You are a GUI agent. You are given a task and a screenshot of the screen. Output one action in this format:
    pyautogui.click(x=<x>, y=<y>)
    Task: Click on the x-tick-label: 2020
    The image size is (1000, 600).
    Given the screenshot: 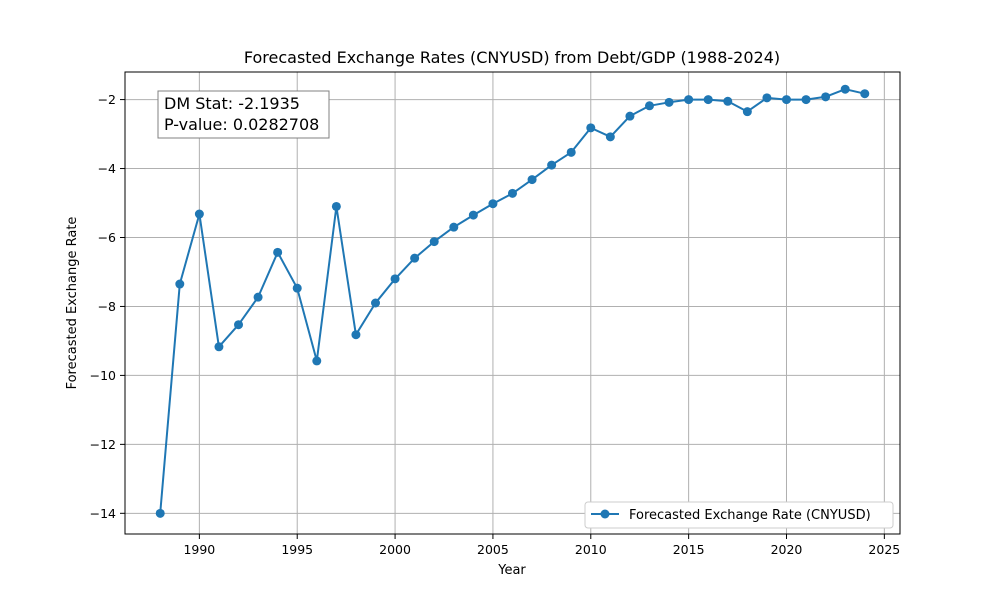 What is the action you would take?
    pyautogui.click(x=787, y=549)
    